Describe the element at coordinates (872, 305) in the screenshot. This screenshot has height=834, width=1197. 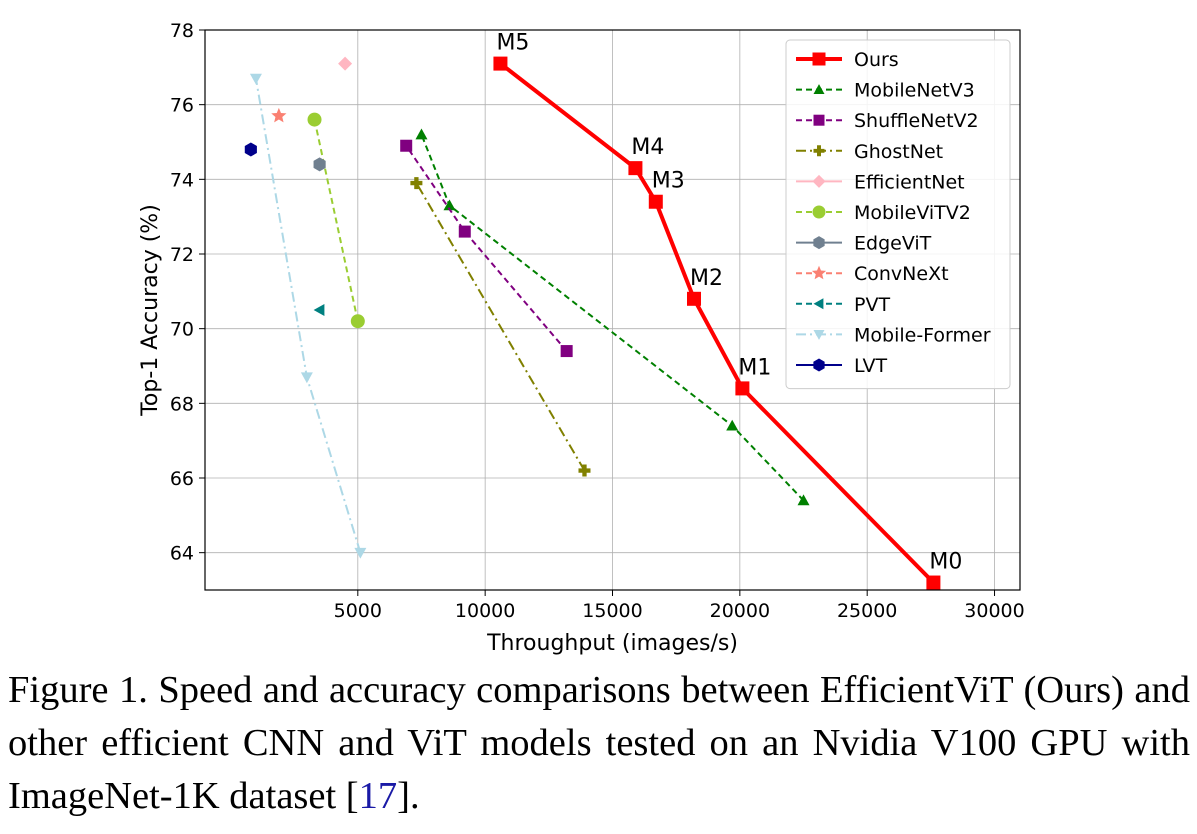
I see `legend-label: PVT` at that location.